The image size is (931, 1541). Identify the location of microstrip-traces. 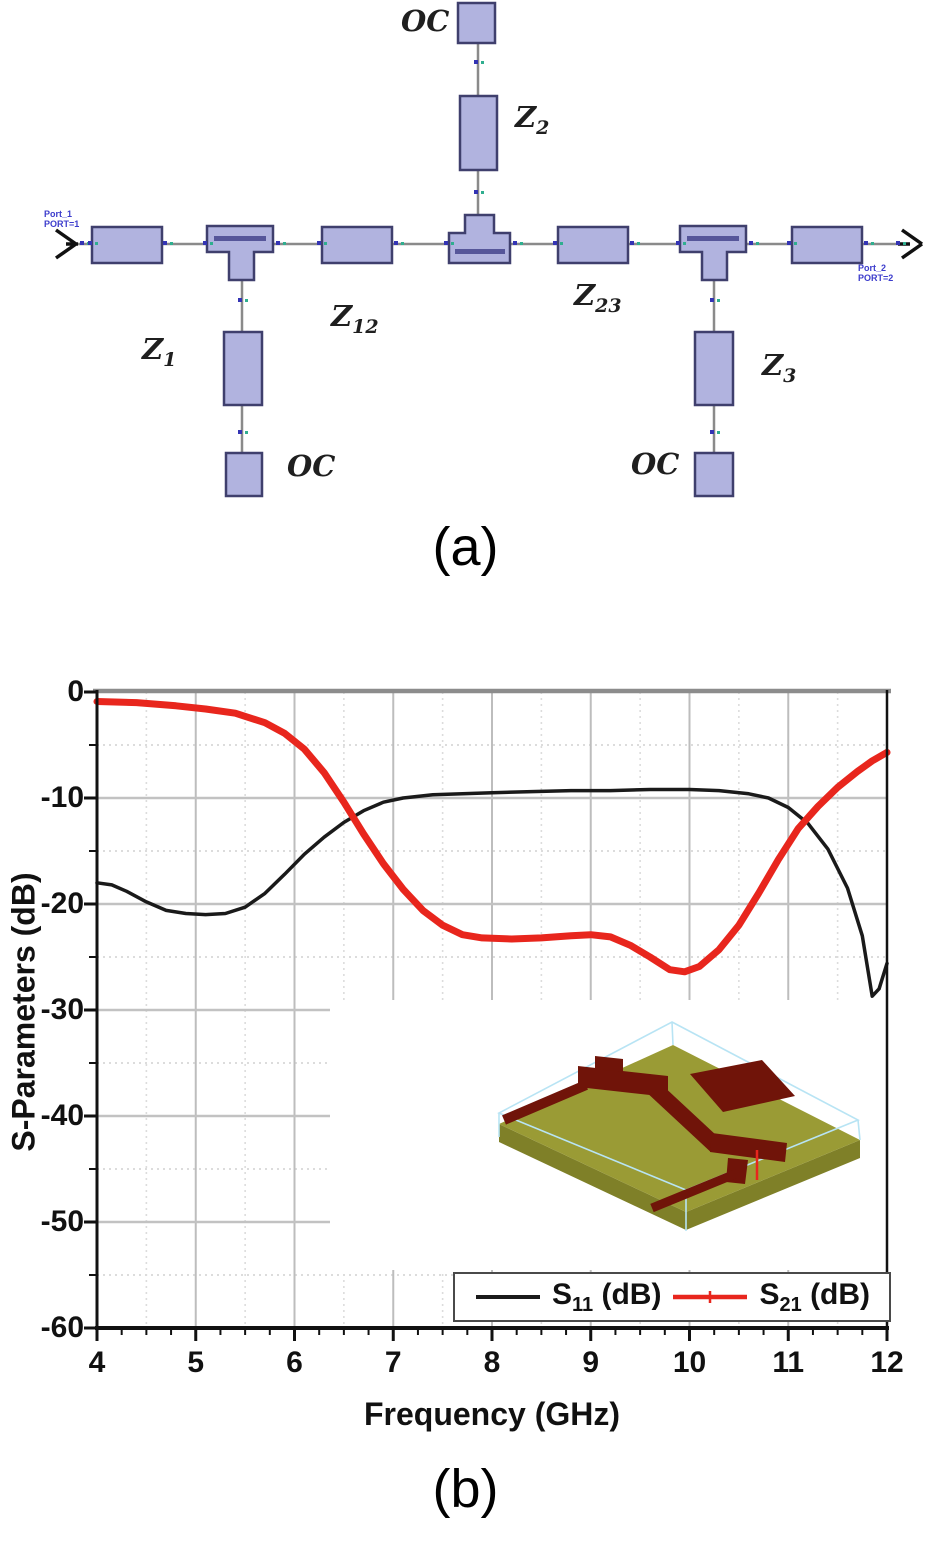
(648, 1134).